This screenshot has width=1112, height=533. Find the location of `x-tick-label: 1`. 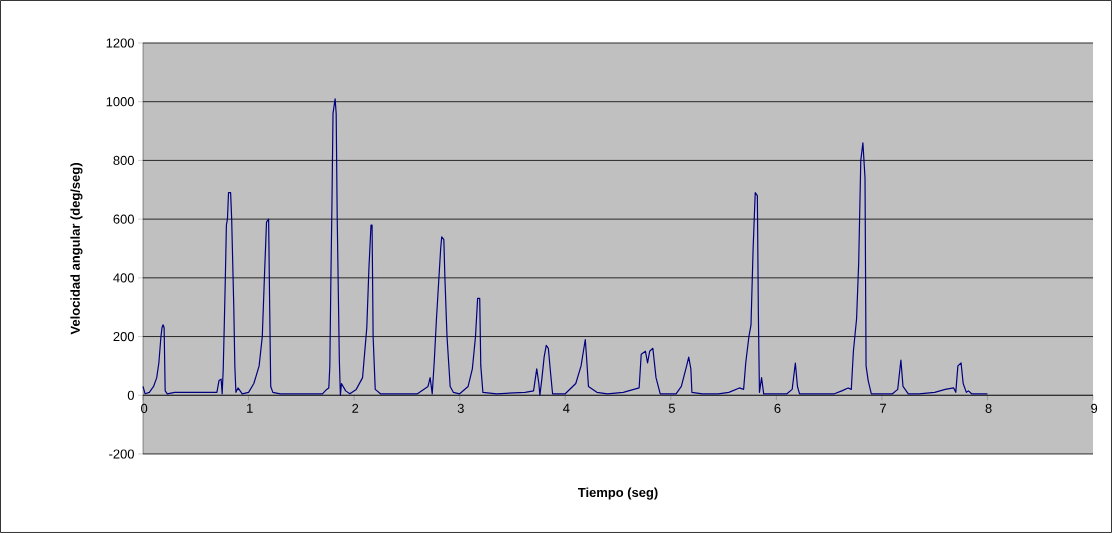

x-tick-label: 1 is located at coordinates (250, 408).